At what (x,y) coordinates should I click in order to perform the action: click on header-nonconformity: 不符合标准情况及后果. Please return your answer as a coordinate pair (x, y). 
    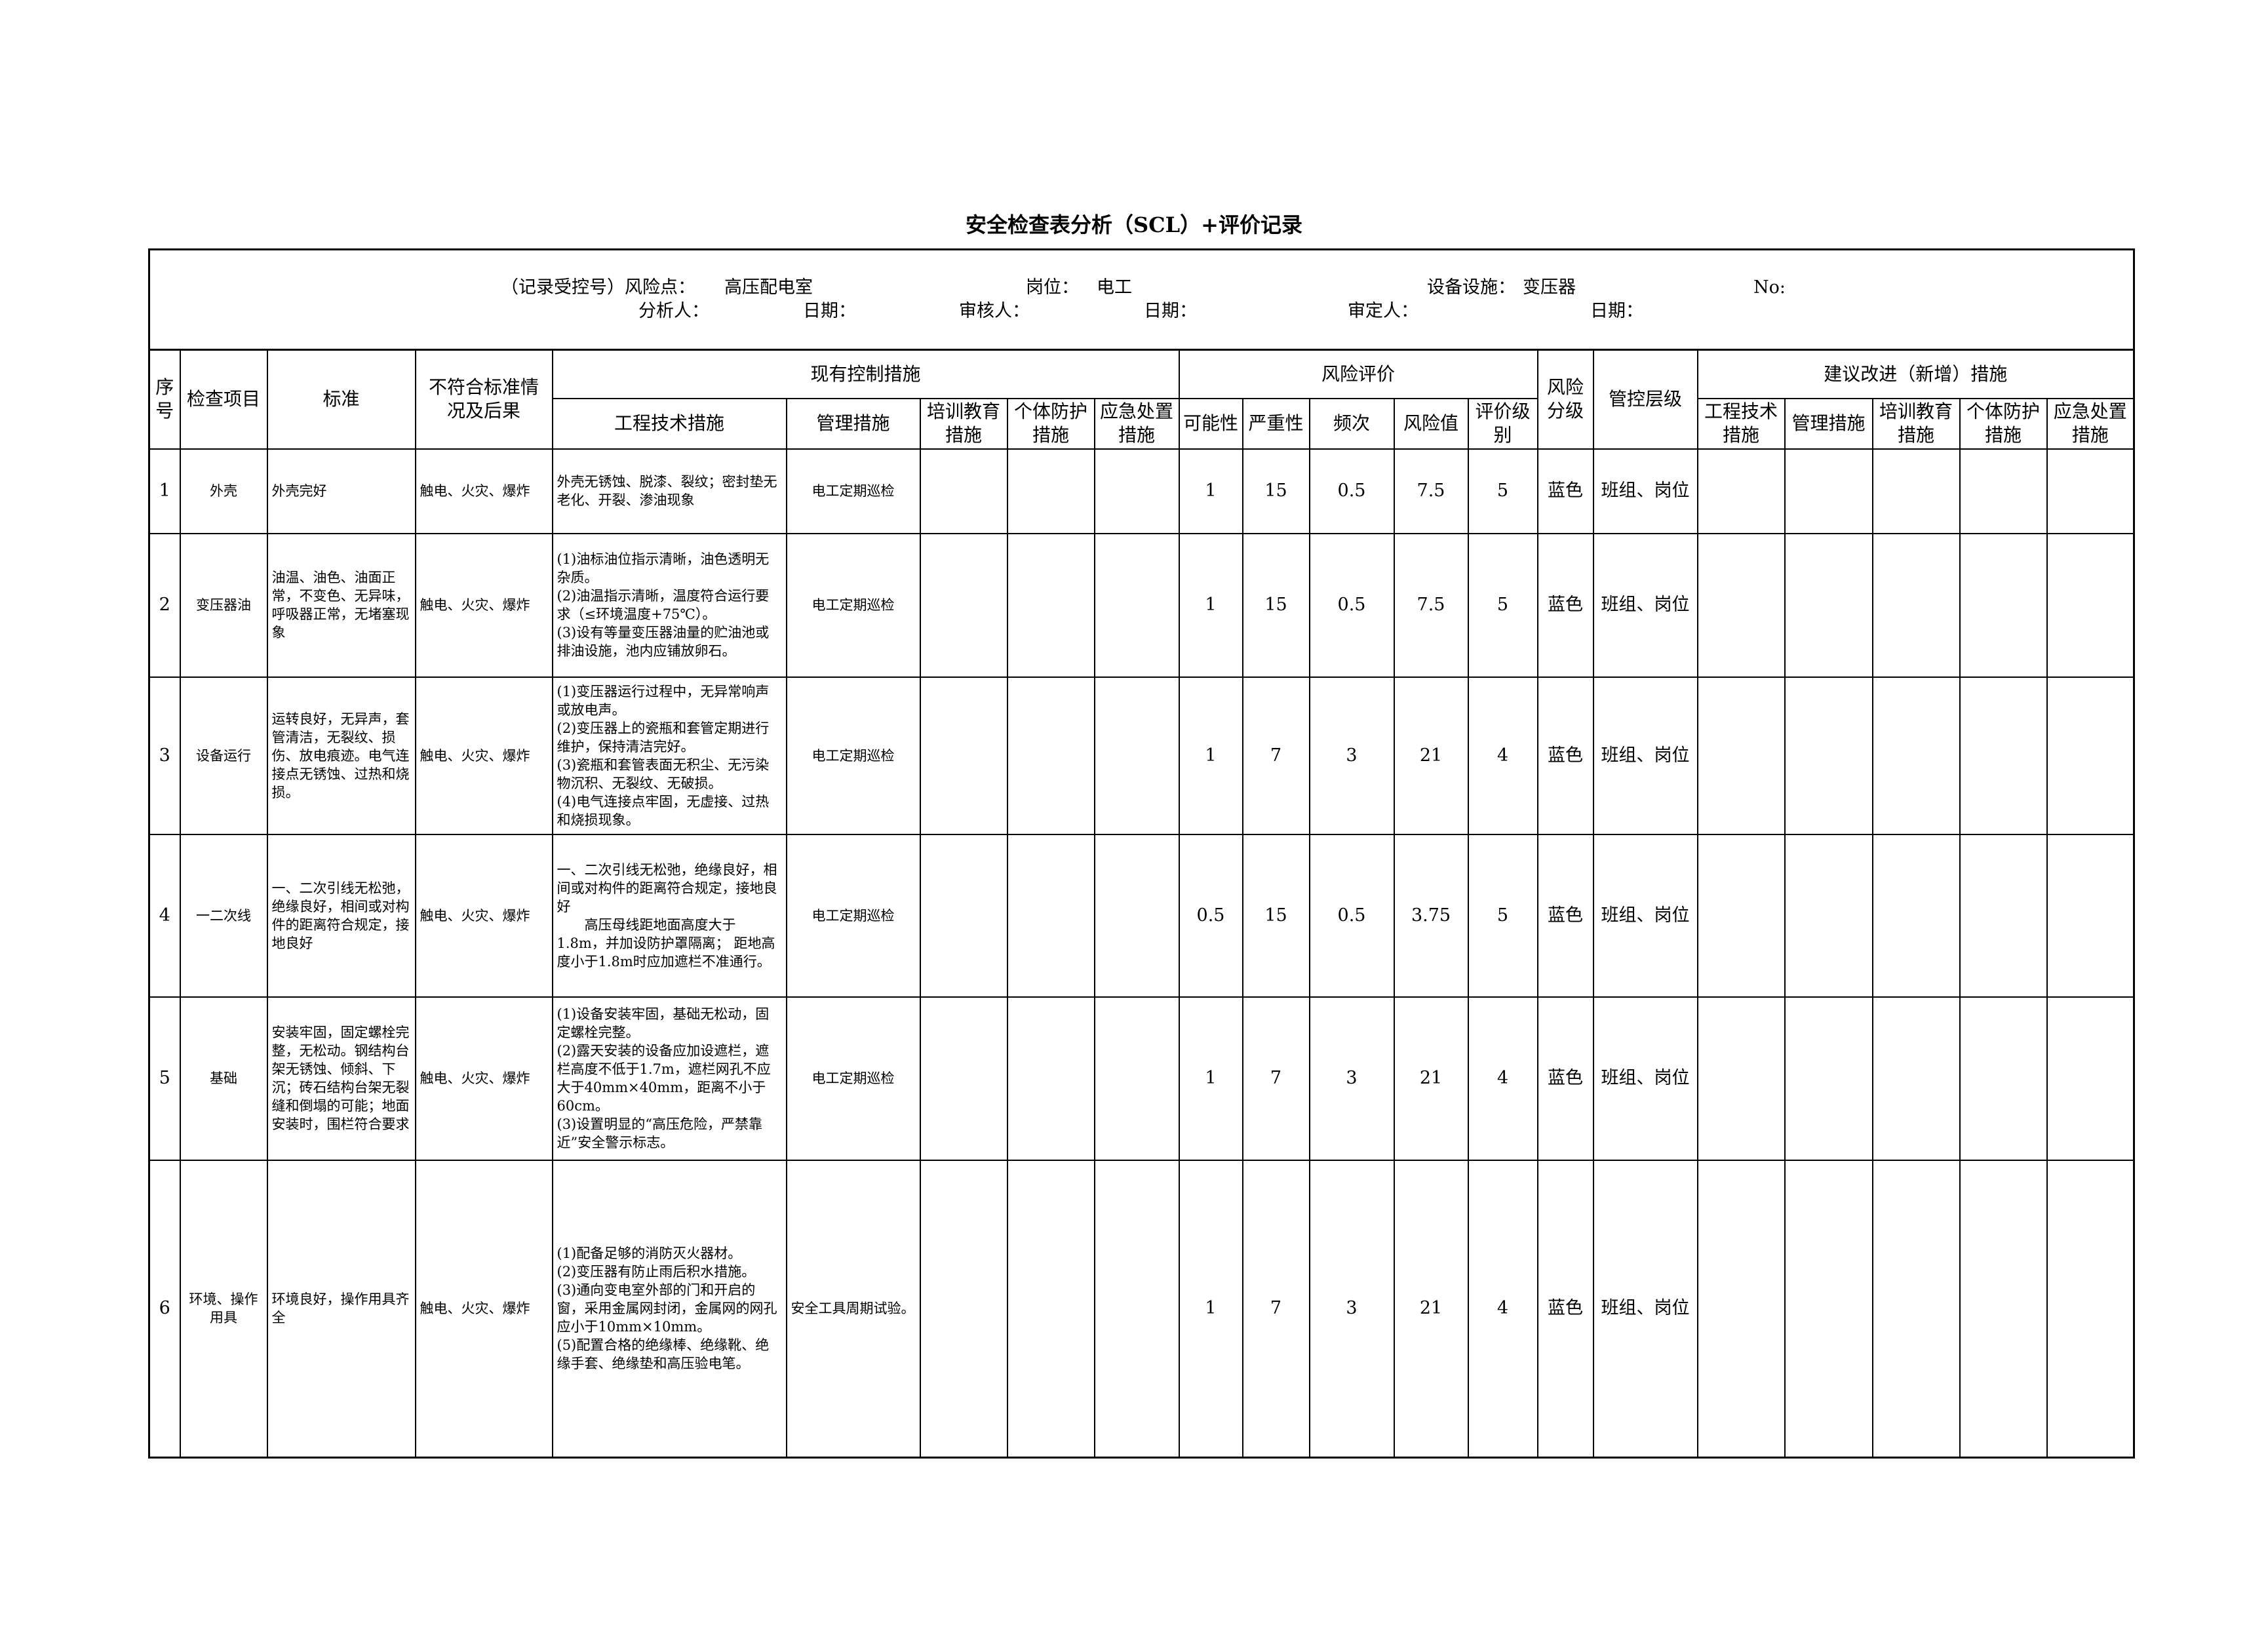
    Looking at the image, I should click on (483, 399).